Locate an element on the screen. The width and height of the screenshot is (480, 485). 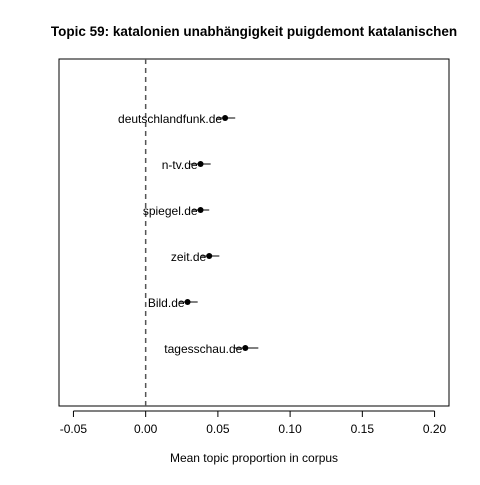
data-point-group: Bild.de is located at coordinates (173, 303).